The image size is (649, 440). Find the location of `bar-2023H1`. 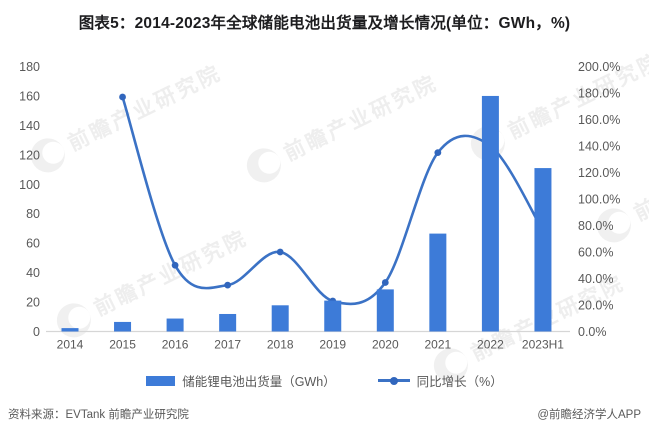

bar-2023H1 is located at coordinates (543, 250).